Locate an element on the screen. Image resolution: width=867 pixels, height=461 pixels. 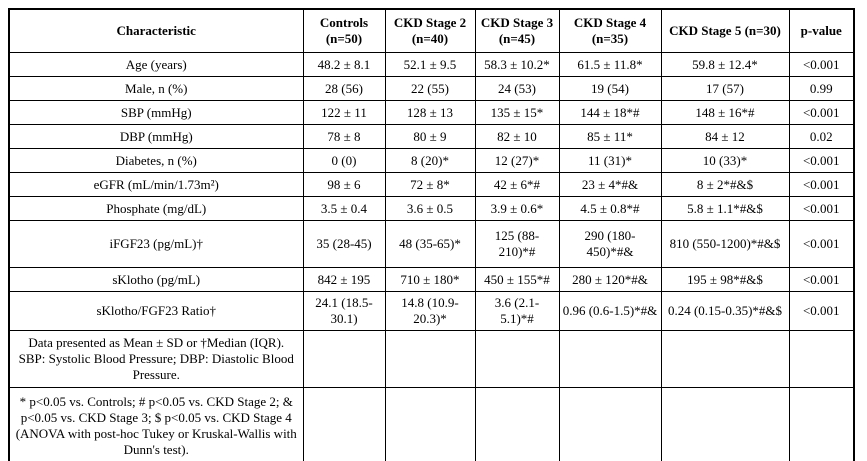
row-label: Phosphate (mg/dL) is located at coordinates (156, 208).